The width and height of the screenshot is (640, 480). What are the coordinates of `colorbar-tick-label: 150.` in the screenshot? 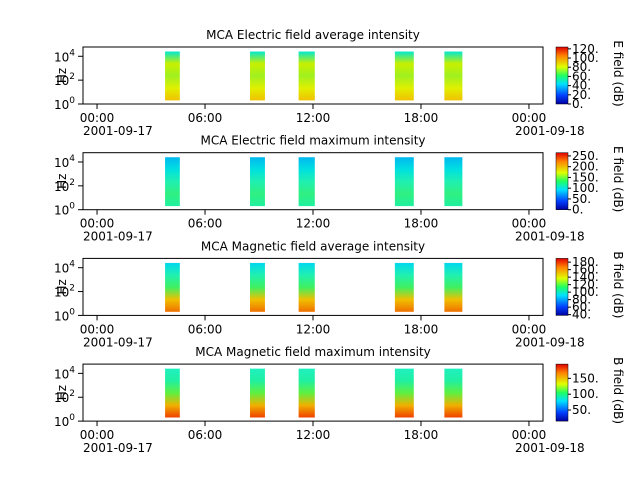 It's located at (585, 378).